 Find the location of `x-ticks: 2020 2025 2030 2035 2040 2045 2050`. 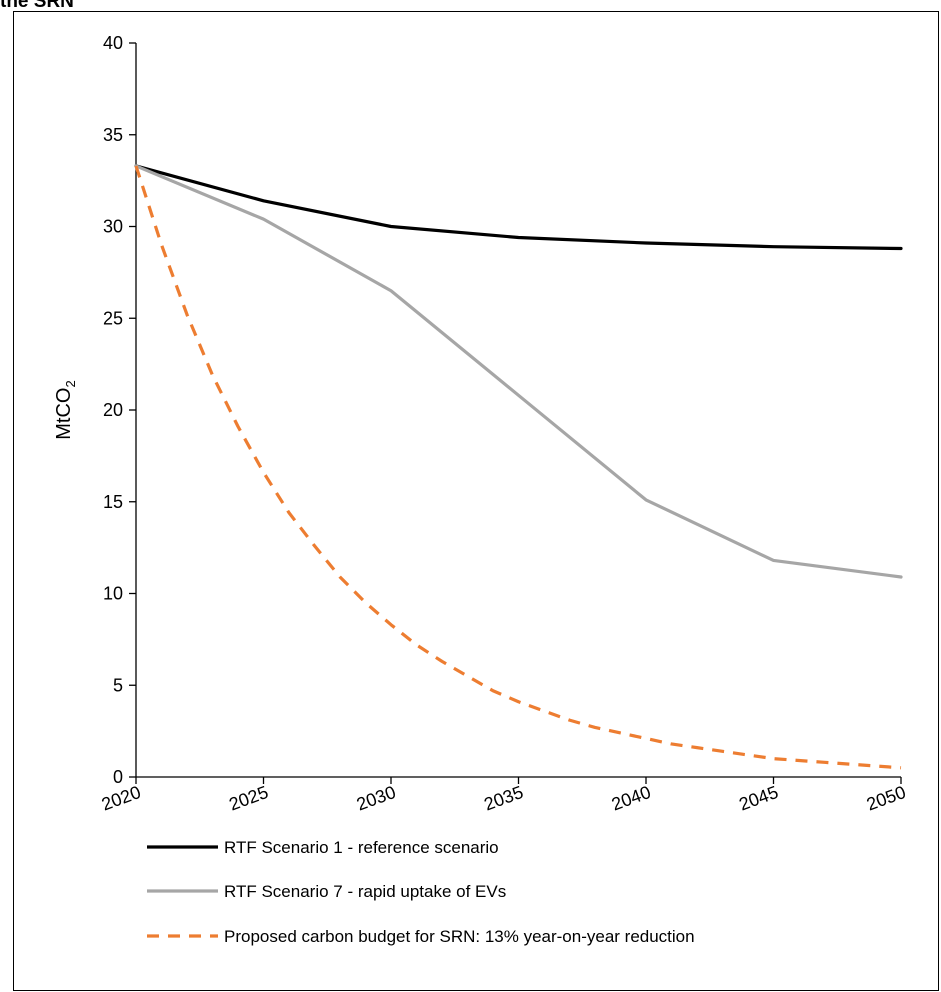

x-ticks: 2020 2025 2030 2035 2040 2045 2050 is located at coordinates (503, 795).